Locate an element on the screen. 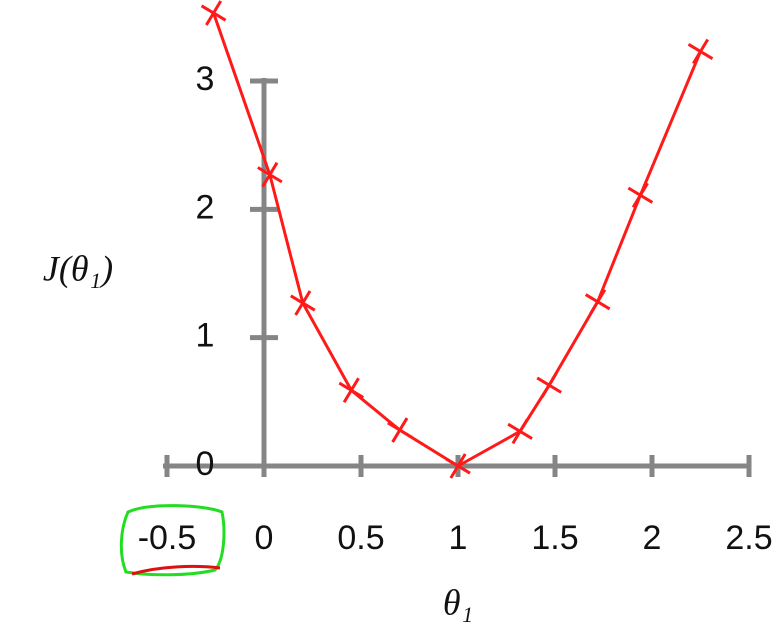  x-tick-label: 2 is located at coordinates (652, 538).